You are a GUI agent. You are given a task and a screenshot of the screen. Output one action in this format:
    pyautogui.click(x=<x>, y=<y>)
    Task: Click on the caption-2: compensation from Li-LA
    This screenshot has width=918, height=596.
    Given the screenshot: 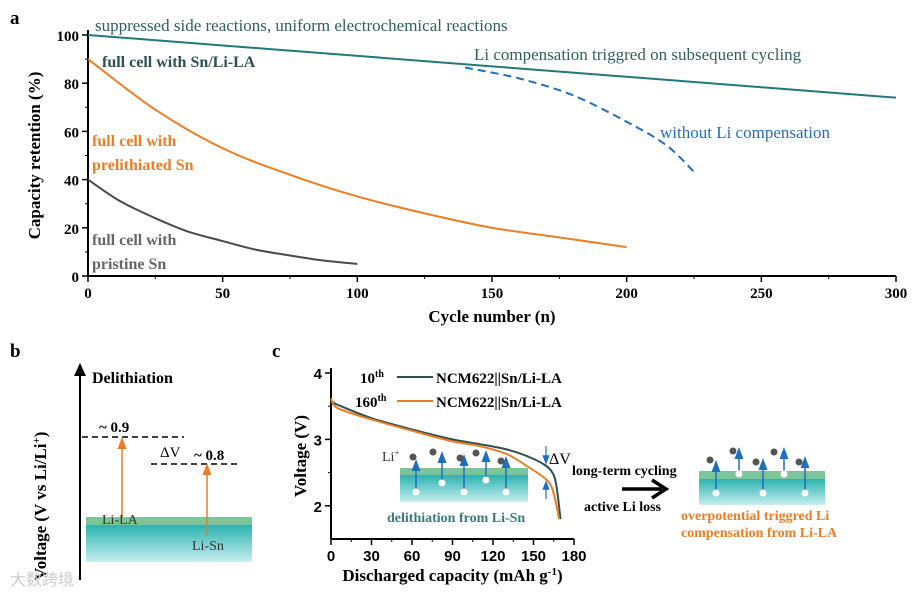 What is the action you would take?
    pyautogui.click(x=759, y=533)
    